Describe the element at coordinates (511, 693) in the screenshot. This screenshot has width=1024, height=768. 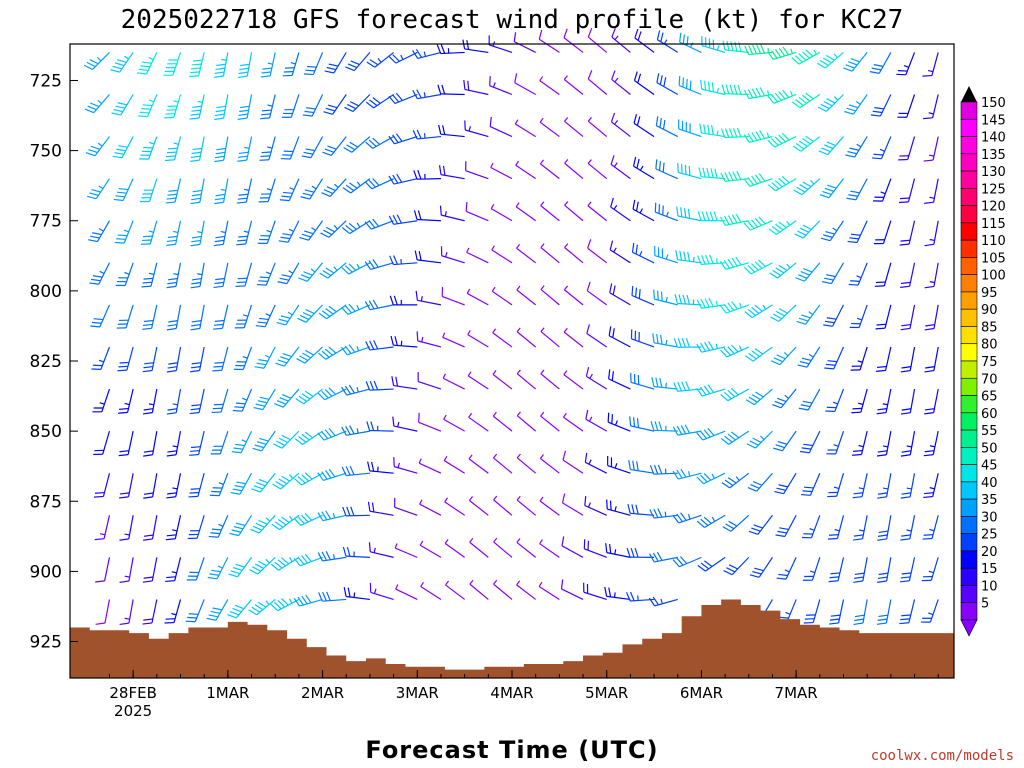
I see `x-tick-label: 4MAR` at that location.